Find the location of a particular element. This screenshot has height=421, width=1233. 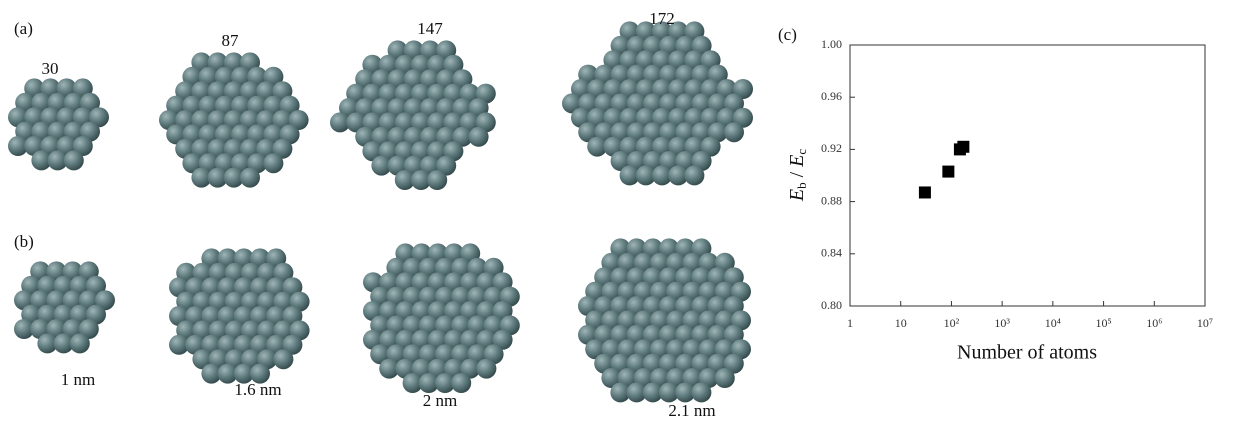

x-tick-label: 10 is located at coordinates (901, 323).